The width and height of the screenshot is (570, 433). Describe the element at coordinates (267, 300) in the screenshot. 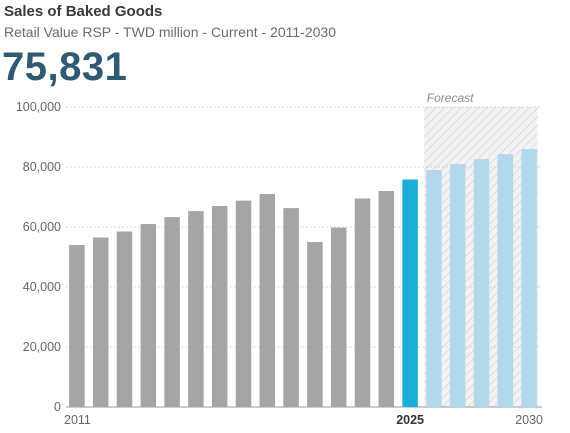

I see `bar-2019` at that location.